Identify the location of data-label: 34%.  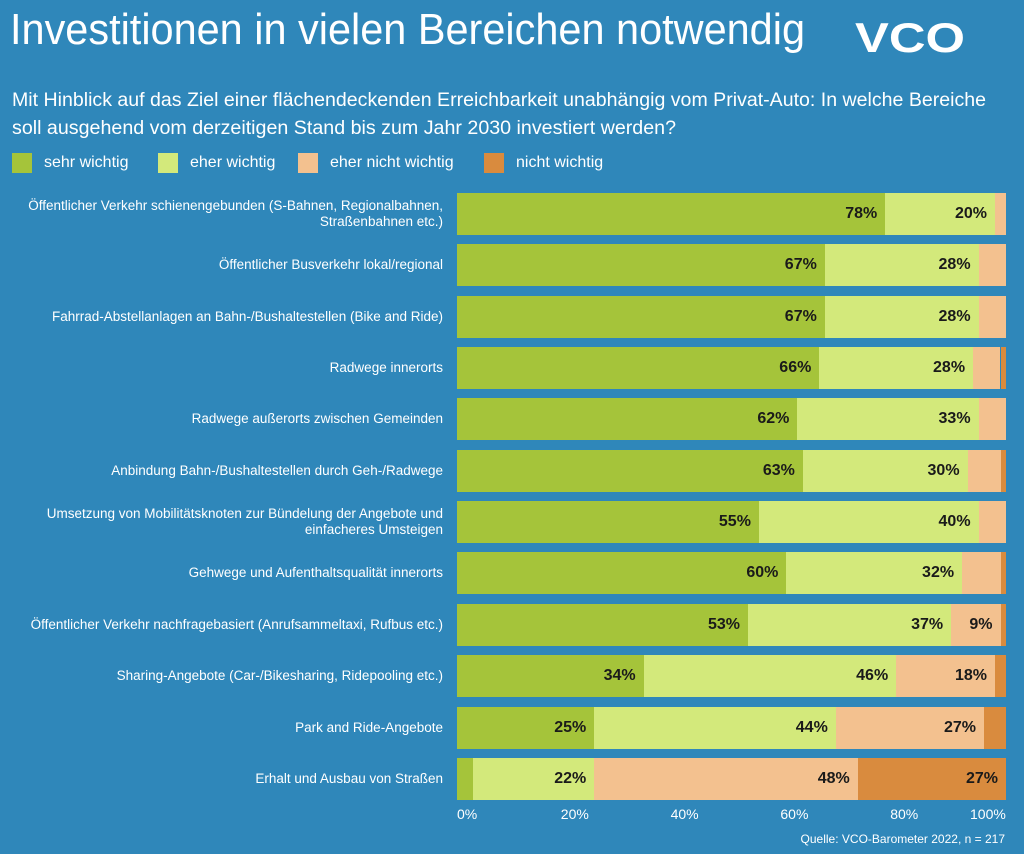
(619, 676).